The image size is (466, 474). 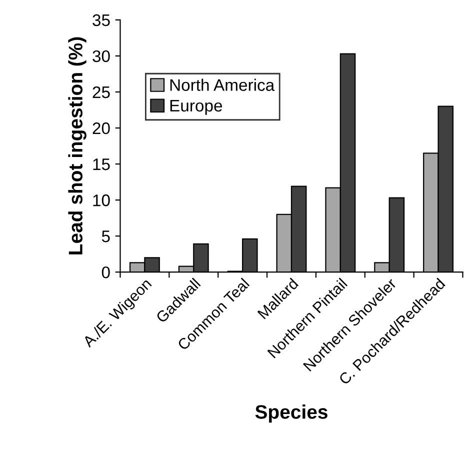 I want to click on y-tick-label: 35, so click(x=101, y=20).